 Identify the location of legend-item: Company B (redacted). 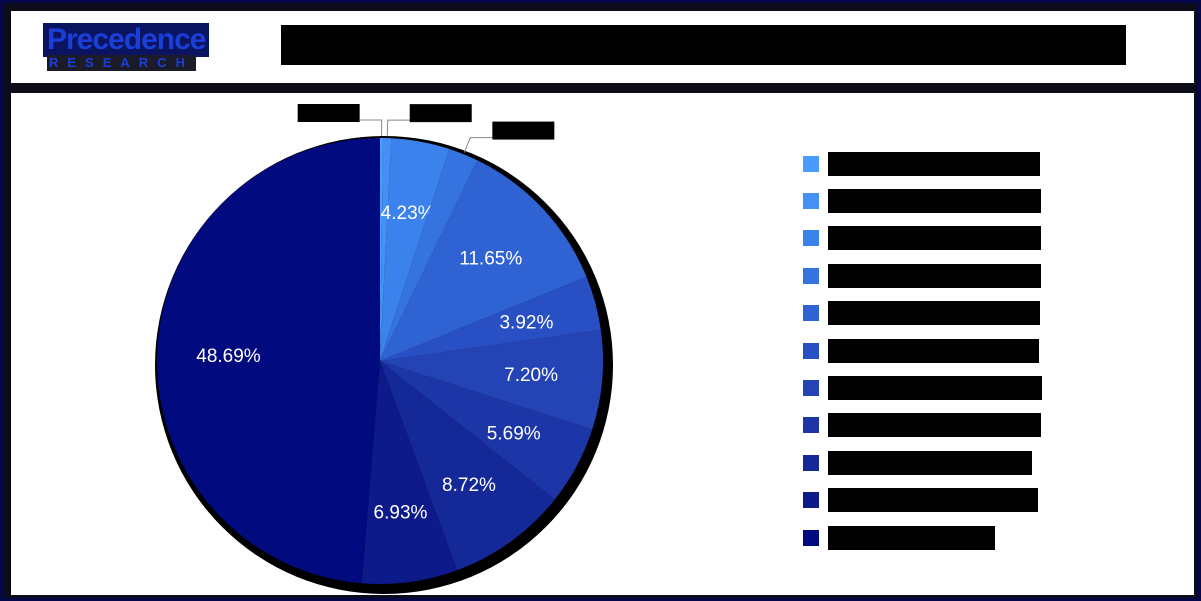
(922, 200).